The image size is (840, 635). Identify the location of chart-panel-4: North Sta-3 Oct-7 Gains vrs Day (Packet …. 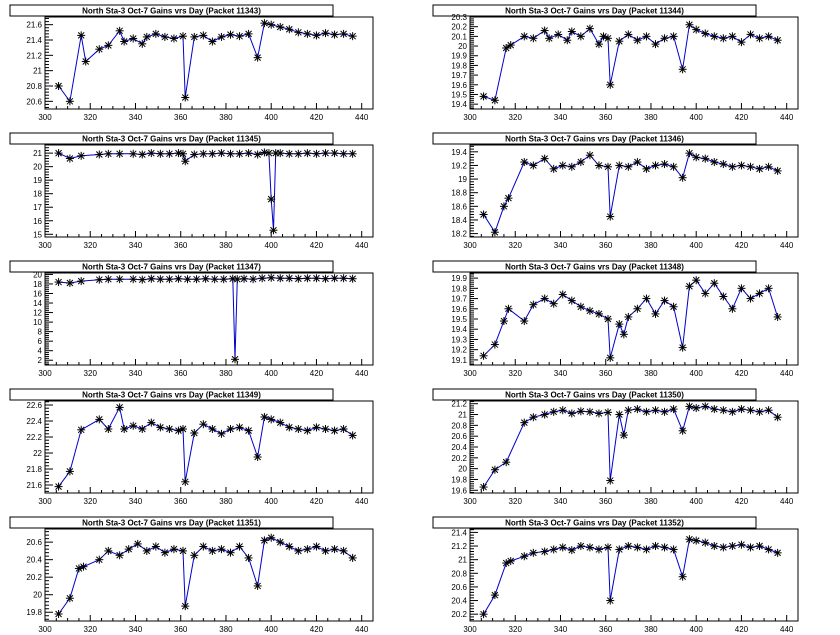
(615, 191).